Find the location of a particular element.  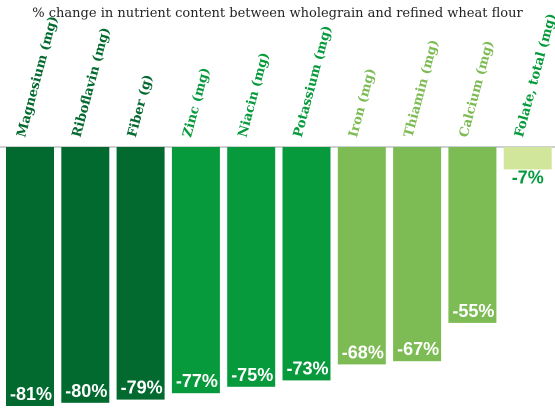

value-label-1: -80% is located at coordinates (86, 391).